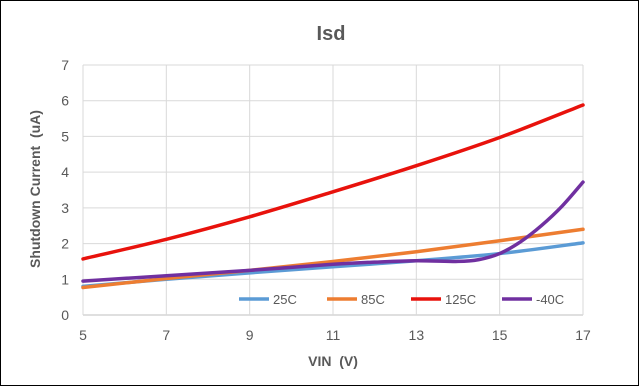 The image size is (639, 386). I want to click on y-tick-label: 0, so click(65, 315).